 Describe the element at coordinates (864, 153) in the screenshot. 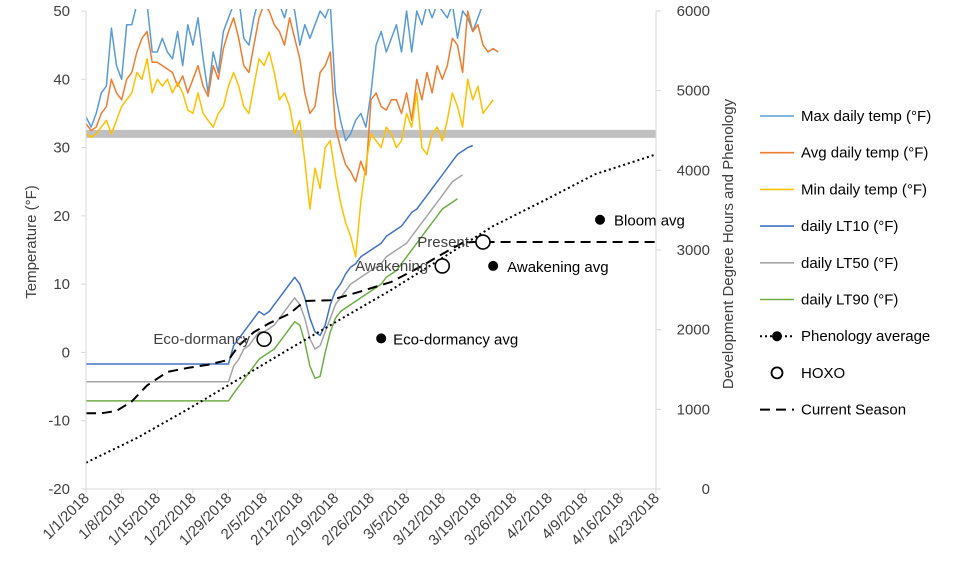

I see `legend-label: Avg daily temp (°F)` at that location.